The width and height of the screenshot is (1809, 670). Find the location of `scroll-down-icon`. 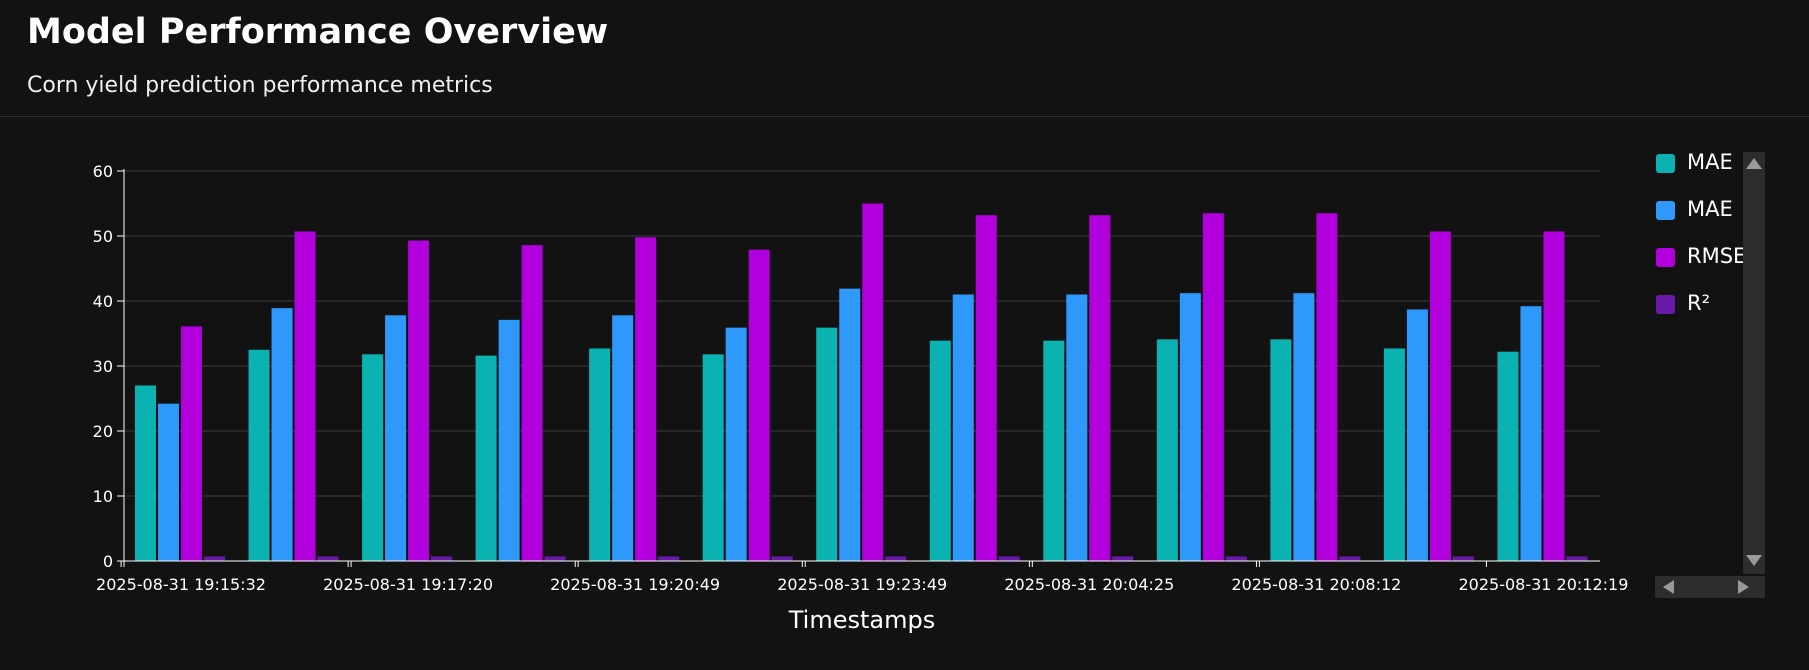

scroll-down-icon is located at coordinates (1754, 560).